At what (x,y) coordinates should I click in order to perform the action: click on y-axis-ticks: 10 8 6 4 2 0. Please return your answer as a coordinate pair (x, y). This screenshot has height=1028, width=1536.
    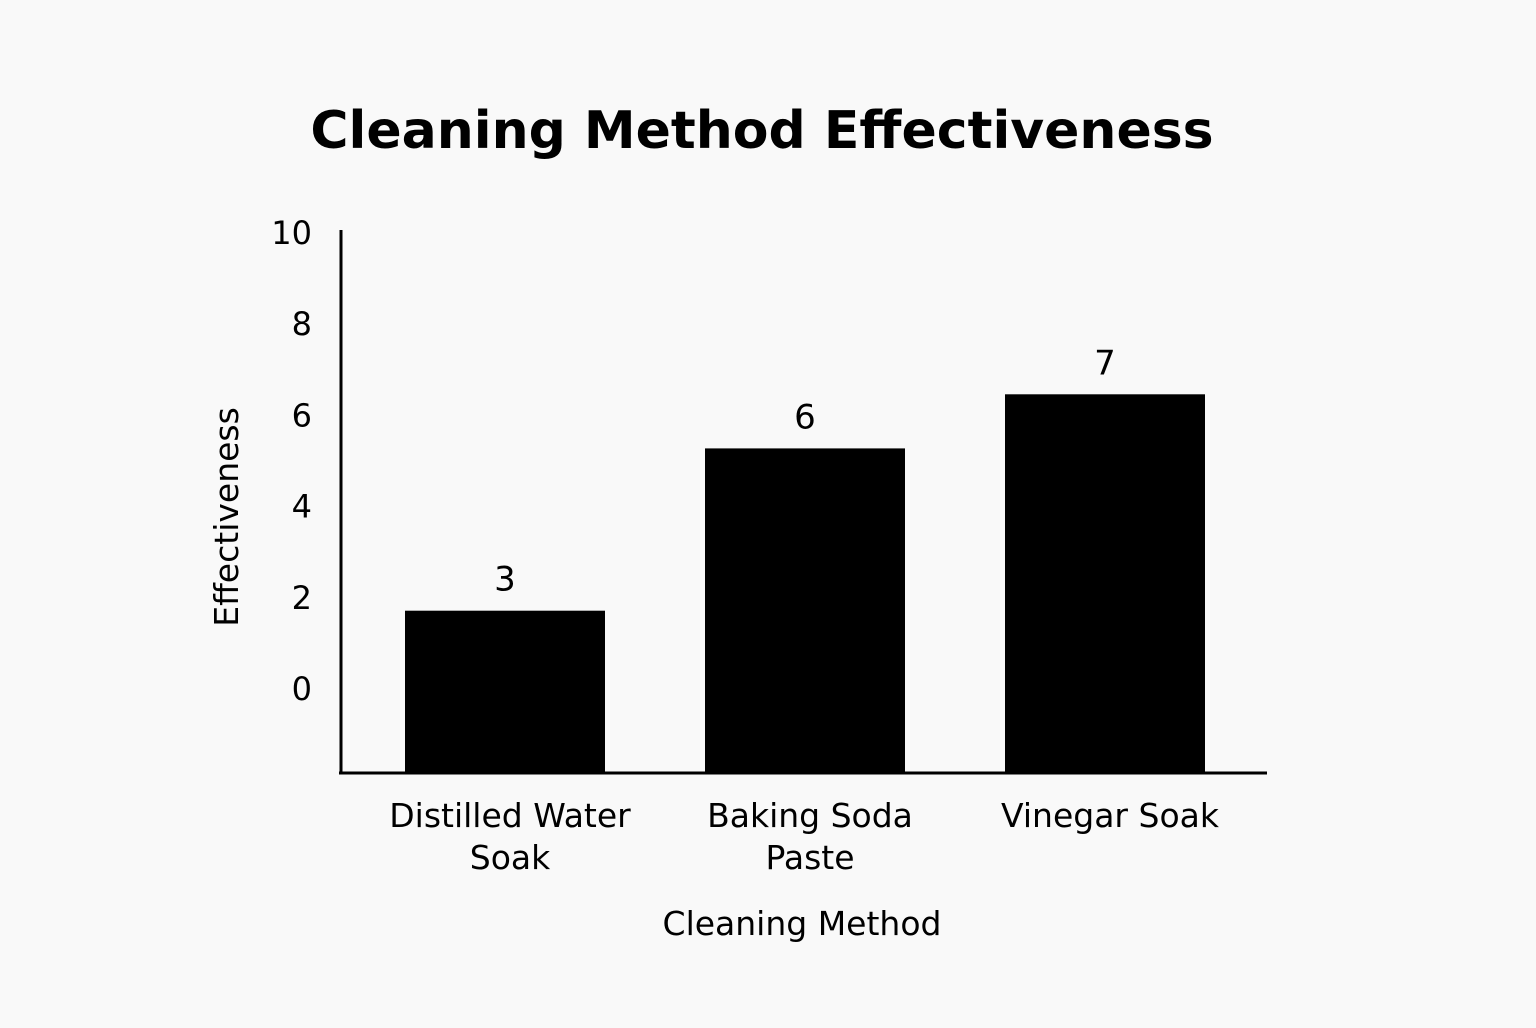
    Looking at the image, I should click on (291, 461).